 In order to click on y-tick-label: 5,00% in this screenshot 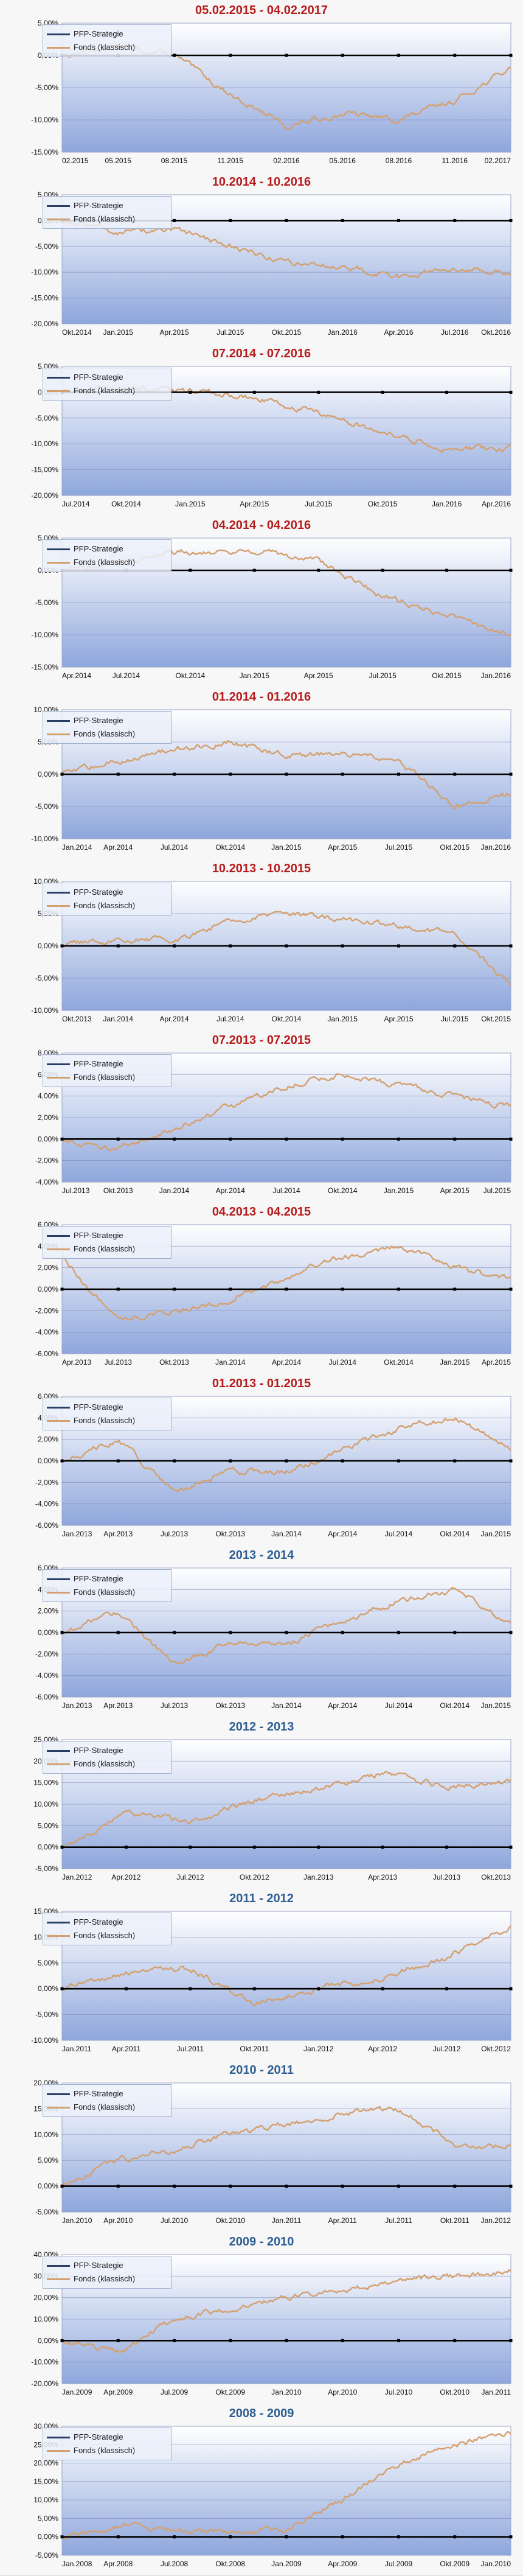, I will do `click(48, 1825)`.